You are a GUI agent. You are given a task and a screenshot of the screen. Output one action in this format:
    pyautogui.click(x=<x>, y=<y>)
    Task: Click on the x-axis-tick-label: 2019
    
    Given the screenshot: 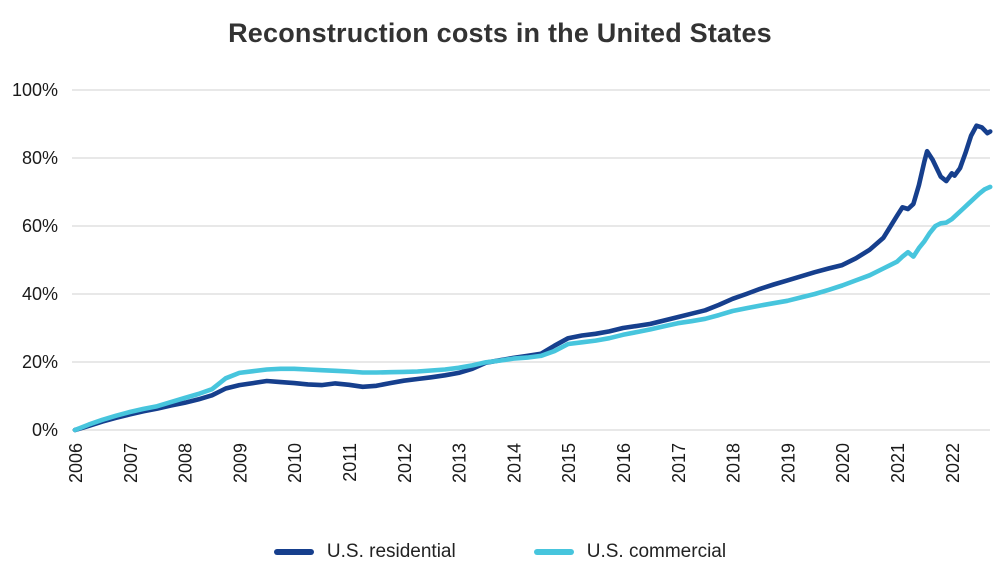 What is the action you would take?
    pyautogui.click(x=788, y=463)
    